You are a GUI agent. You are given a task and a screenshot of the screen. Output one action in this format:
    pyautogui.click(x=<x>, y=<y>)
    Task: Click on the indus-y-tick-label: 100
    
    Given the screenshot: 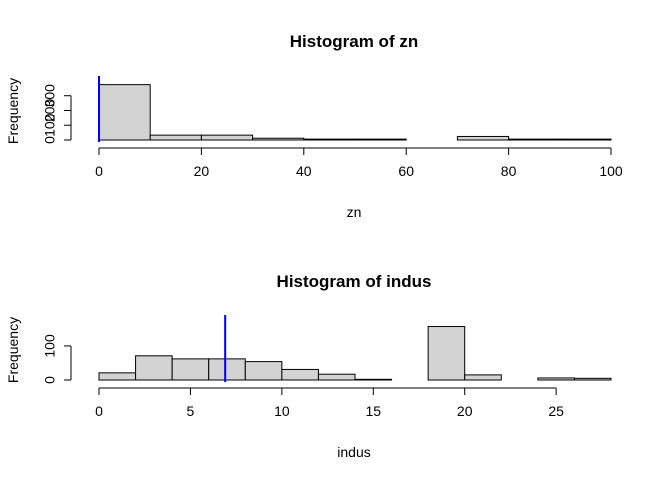 What is the action you would take?
    pyautogui.click(x=50, y=346)
    